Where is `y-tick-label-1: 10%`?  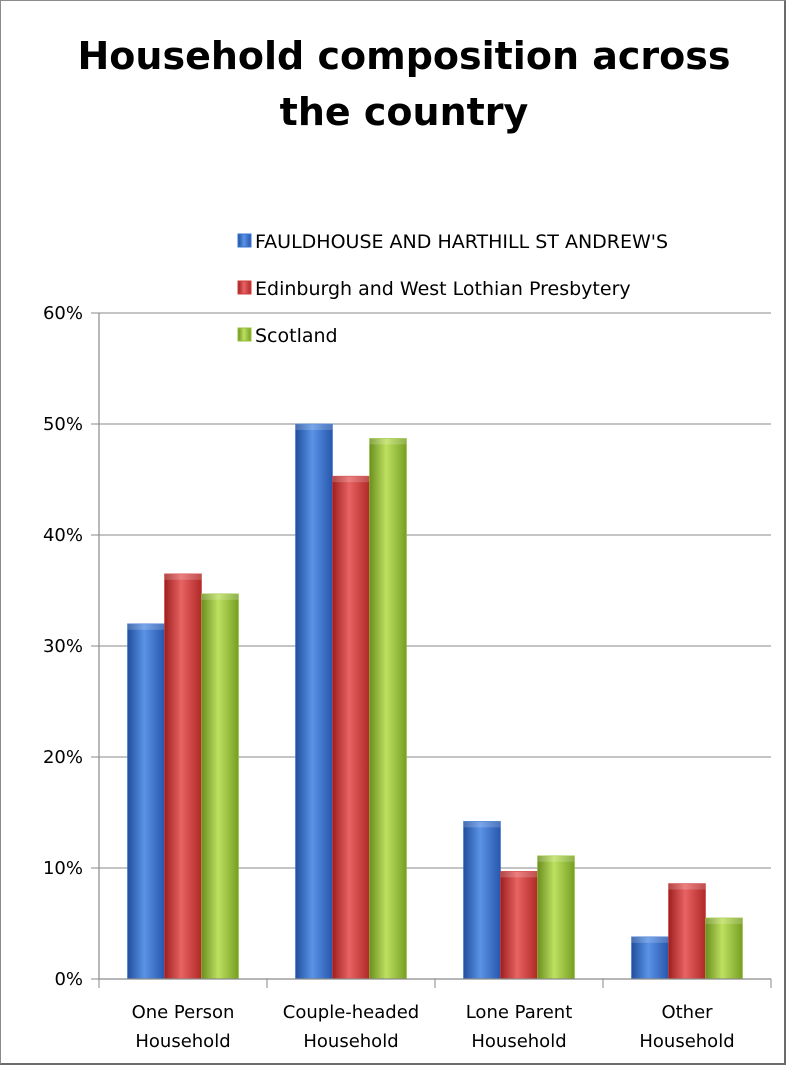
y-tick-label-1: 10% is located at coordinates (63, 868).